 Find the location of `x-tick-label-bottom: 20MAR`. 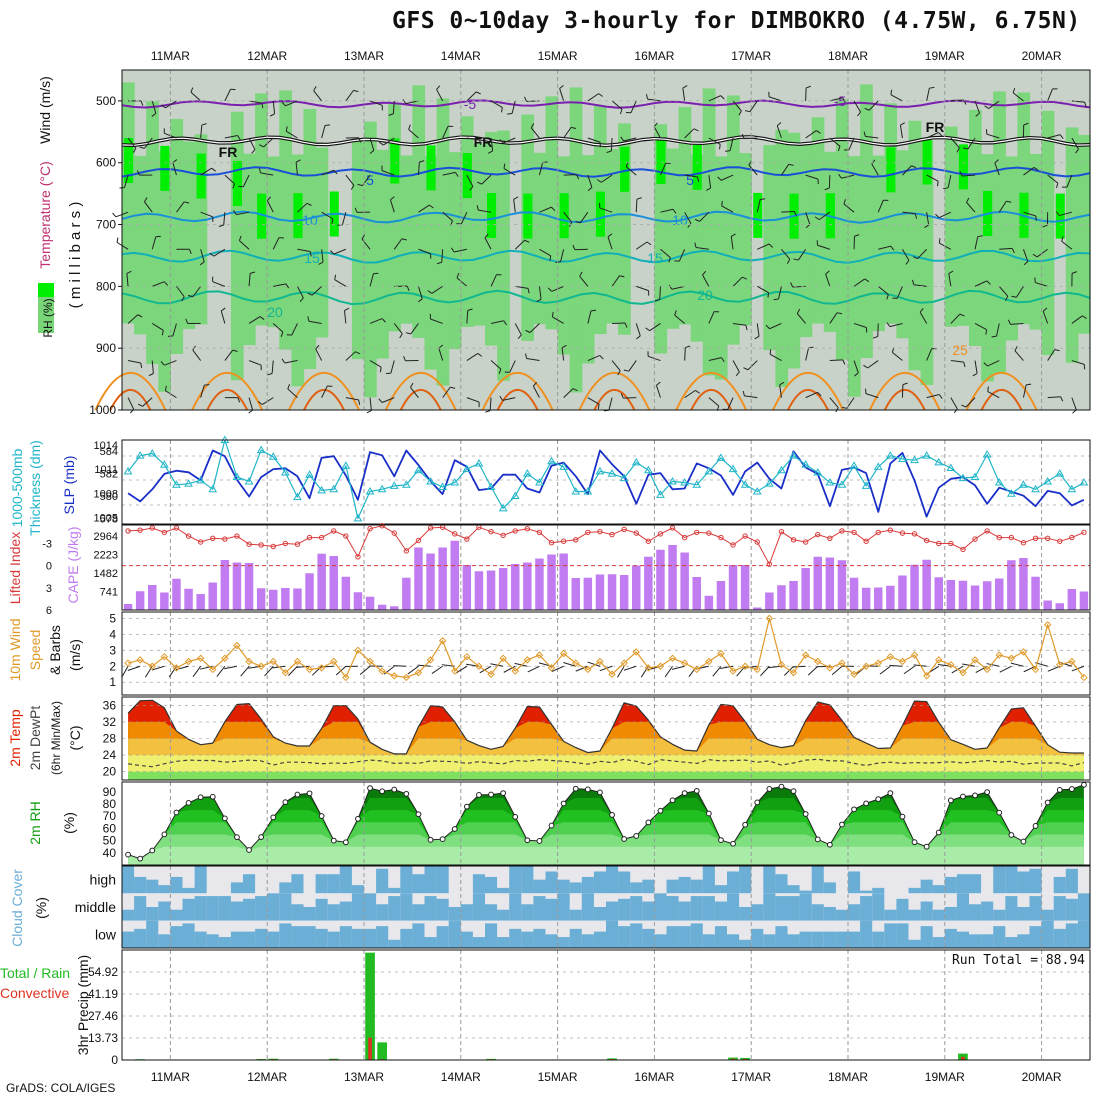

x-tick-label-bottom: 20MAR is located at coordinates (1042, 1077).